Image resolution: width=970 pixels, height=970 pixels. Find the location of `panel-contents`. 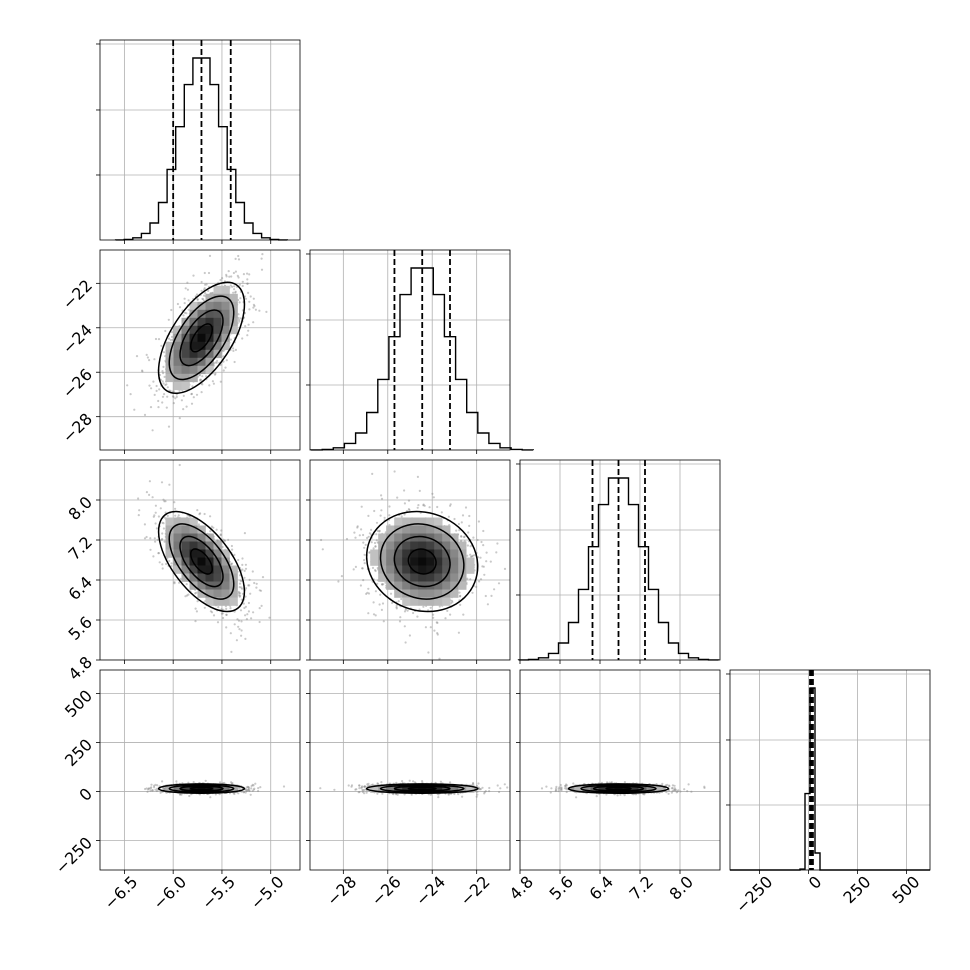

panel-contents is located at coordinates (410, 560).